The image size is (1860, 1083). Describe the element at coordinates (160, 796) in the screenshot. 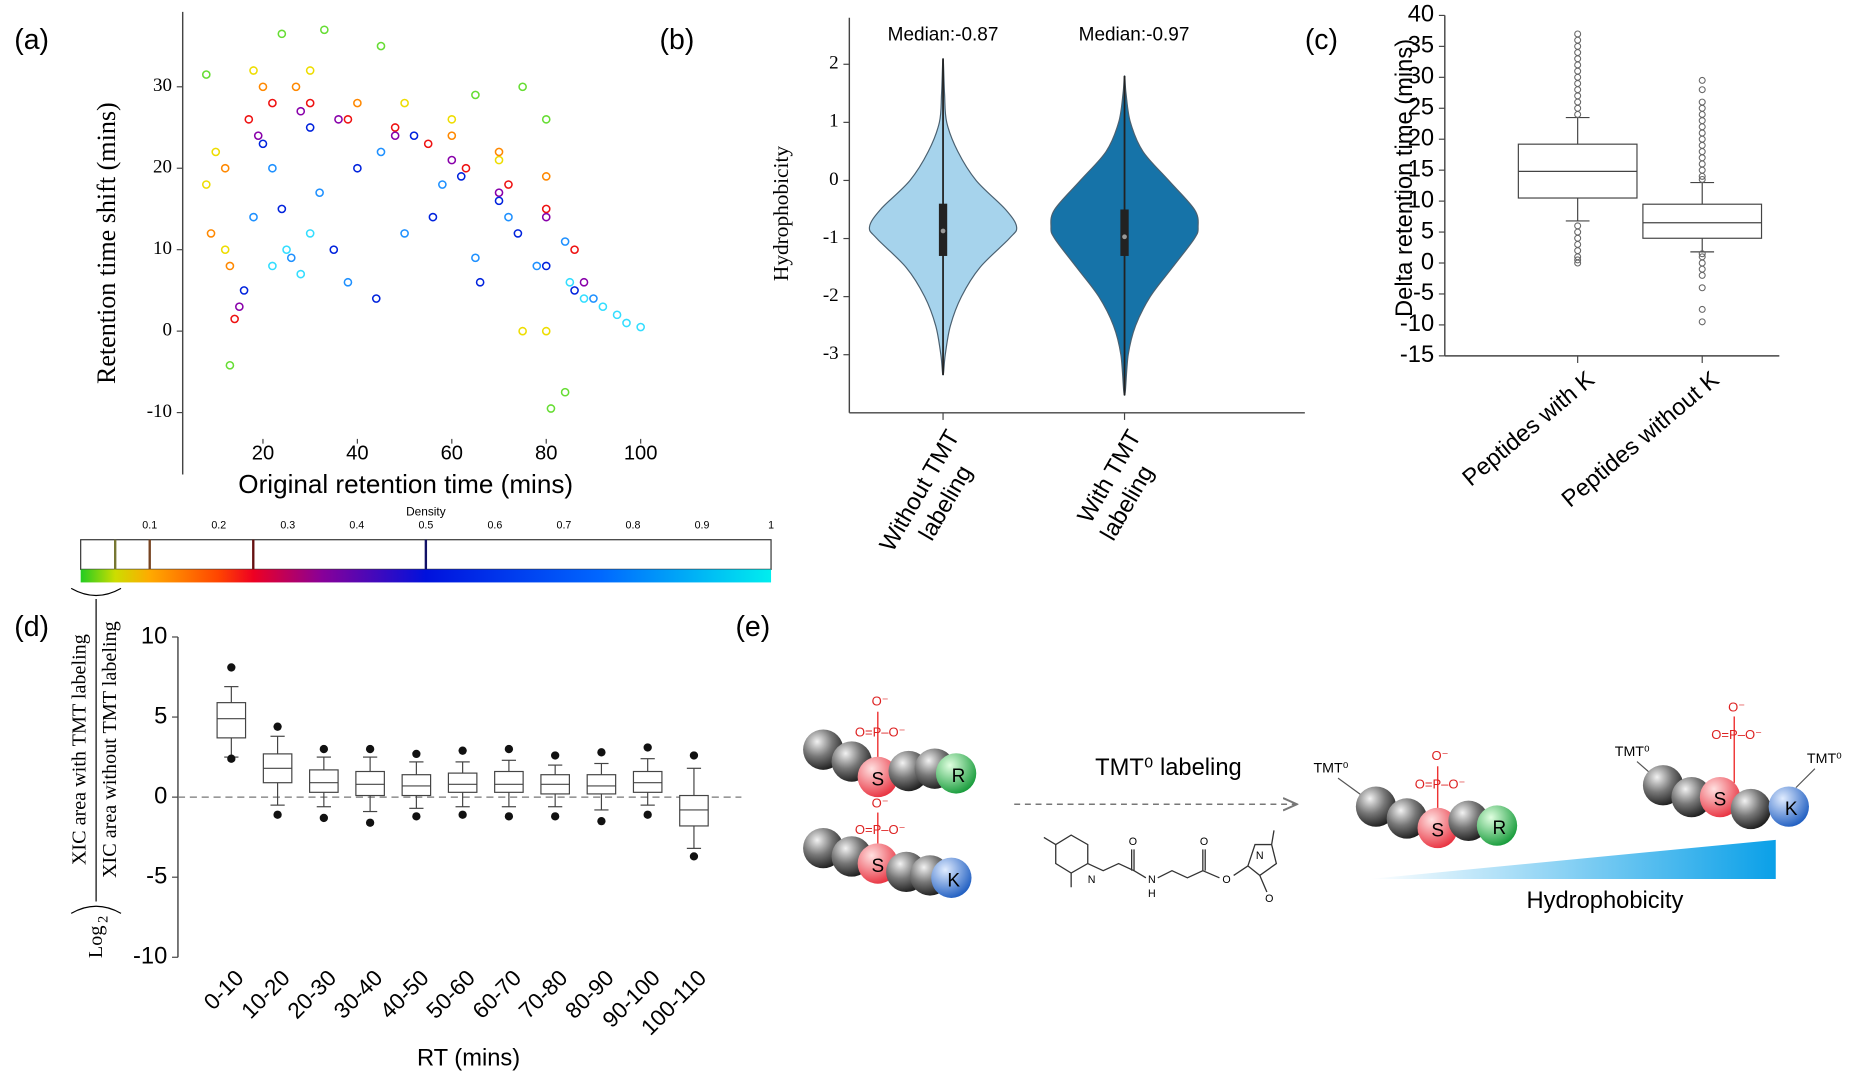

I see `y-tick-label: 0` at that location.